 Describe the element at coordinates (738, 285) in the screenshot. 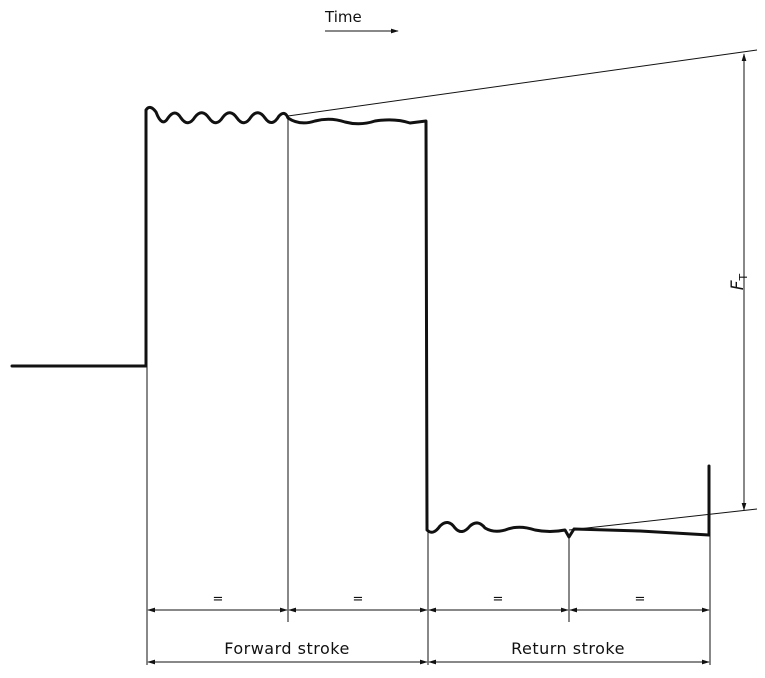

I see `ft-symbol: F` at that location.